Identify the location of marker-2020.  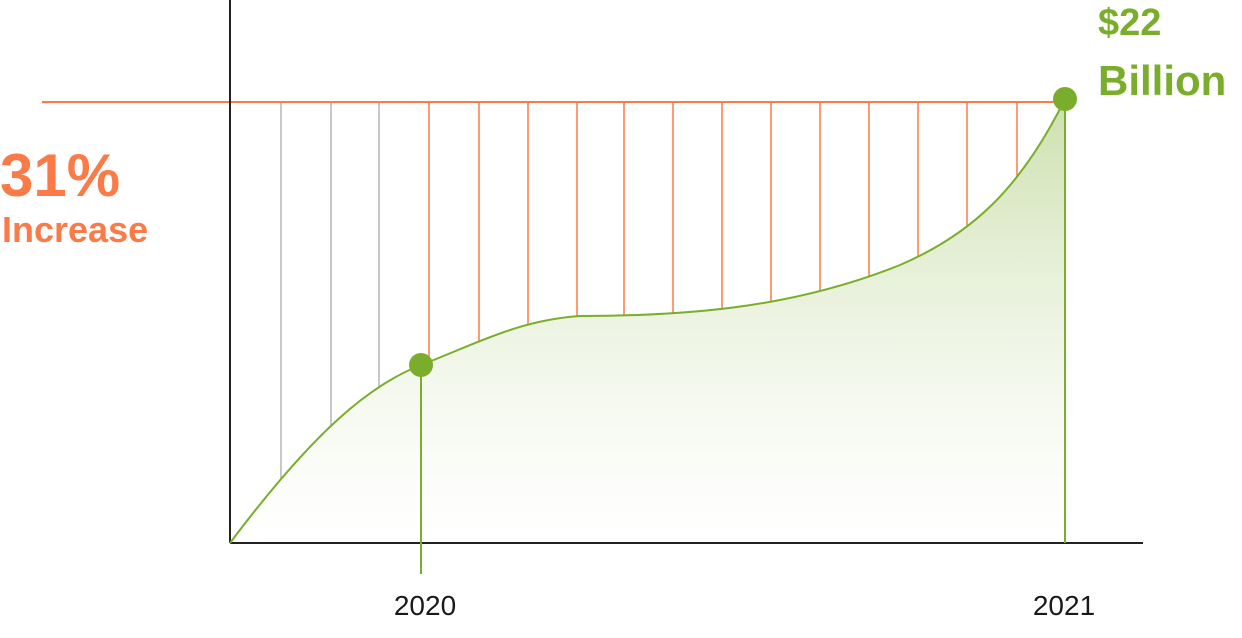
(421, 365).